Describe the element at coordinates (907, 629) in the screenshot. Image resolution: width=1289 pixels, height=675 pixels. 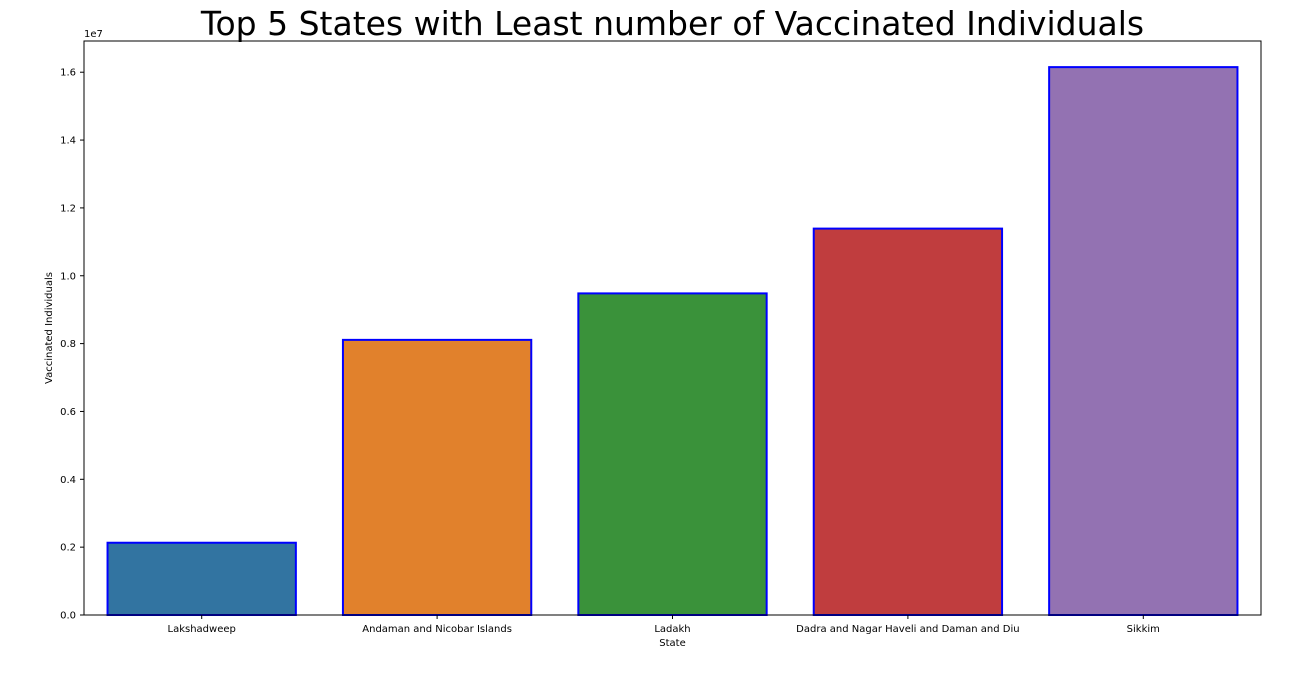
I see `x-tick-label-3: Dadra and Nagar Haveli and Daman and Diu` at that location.